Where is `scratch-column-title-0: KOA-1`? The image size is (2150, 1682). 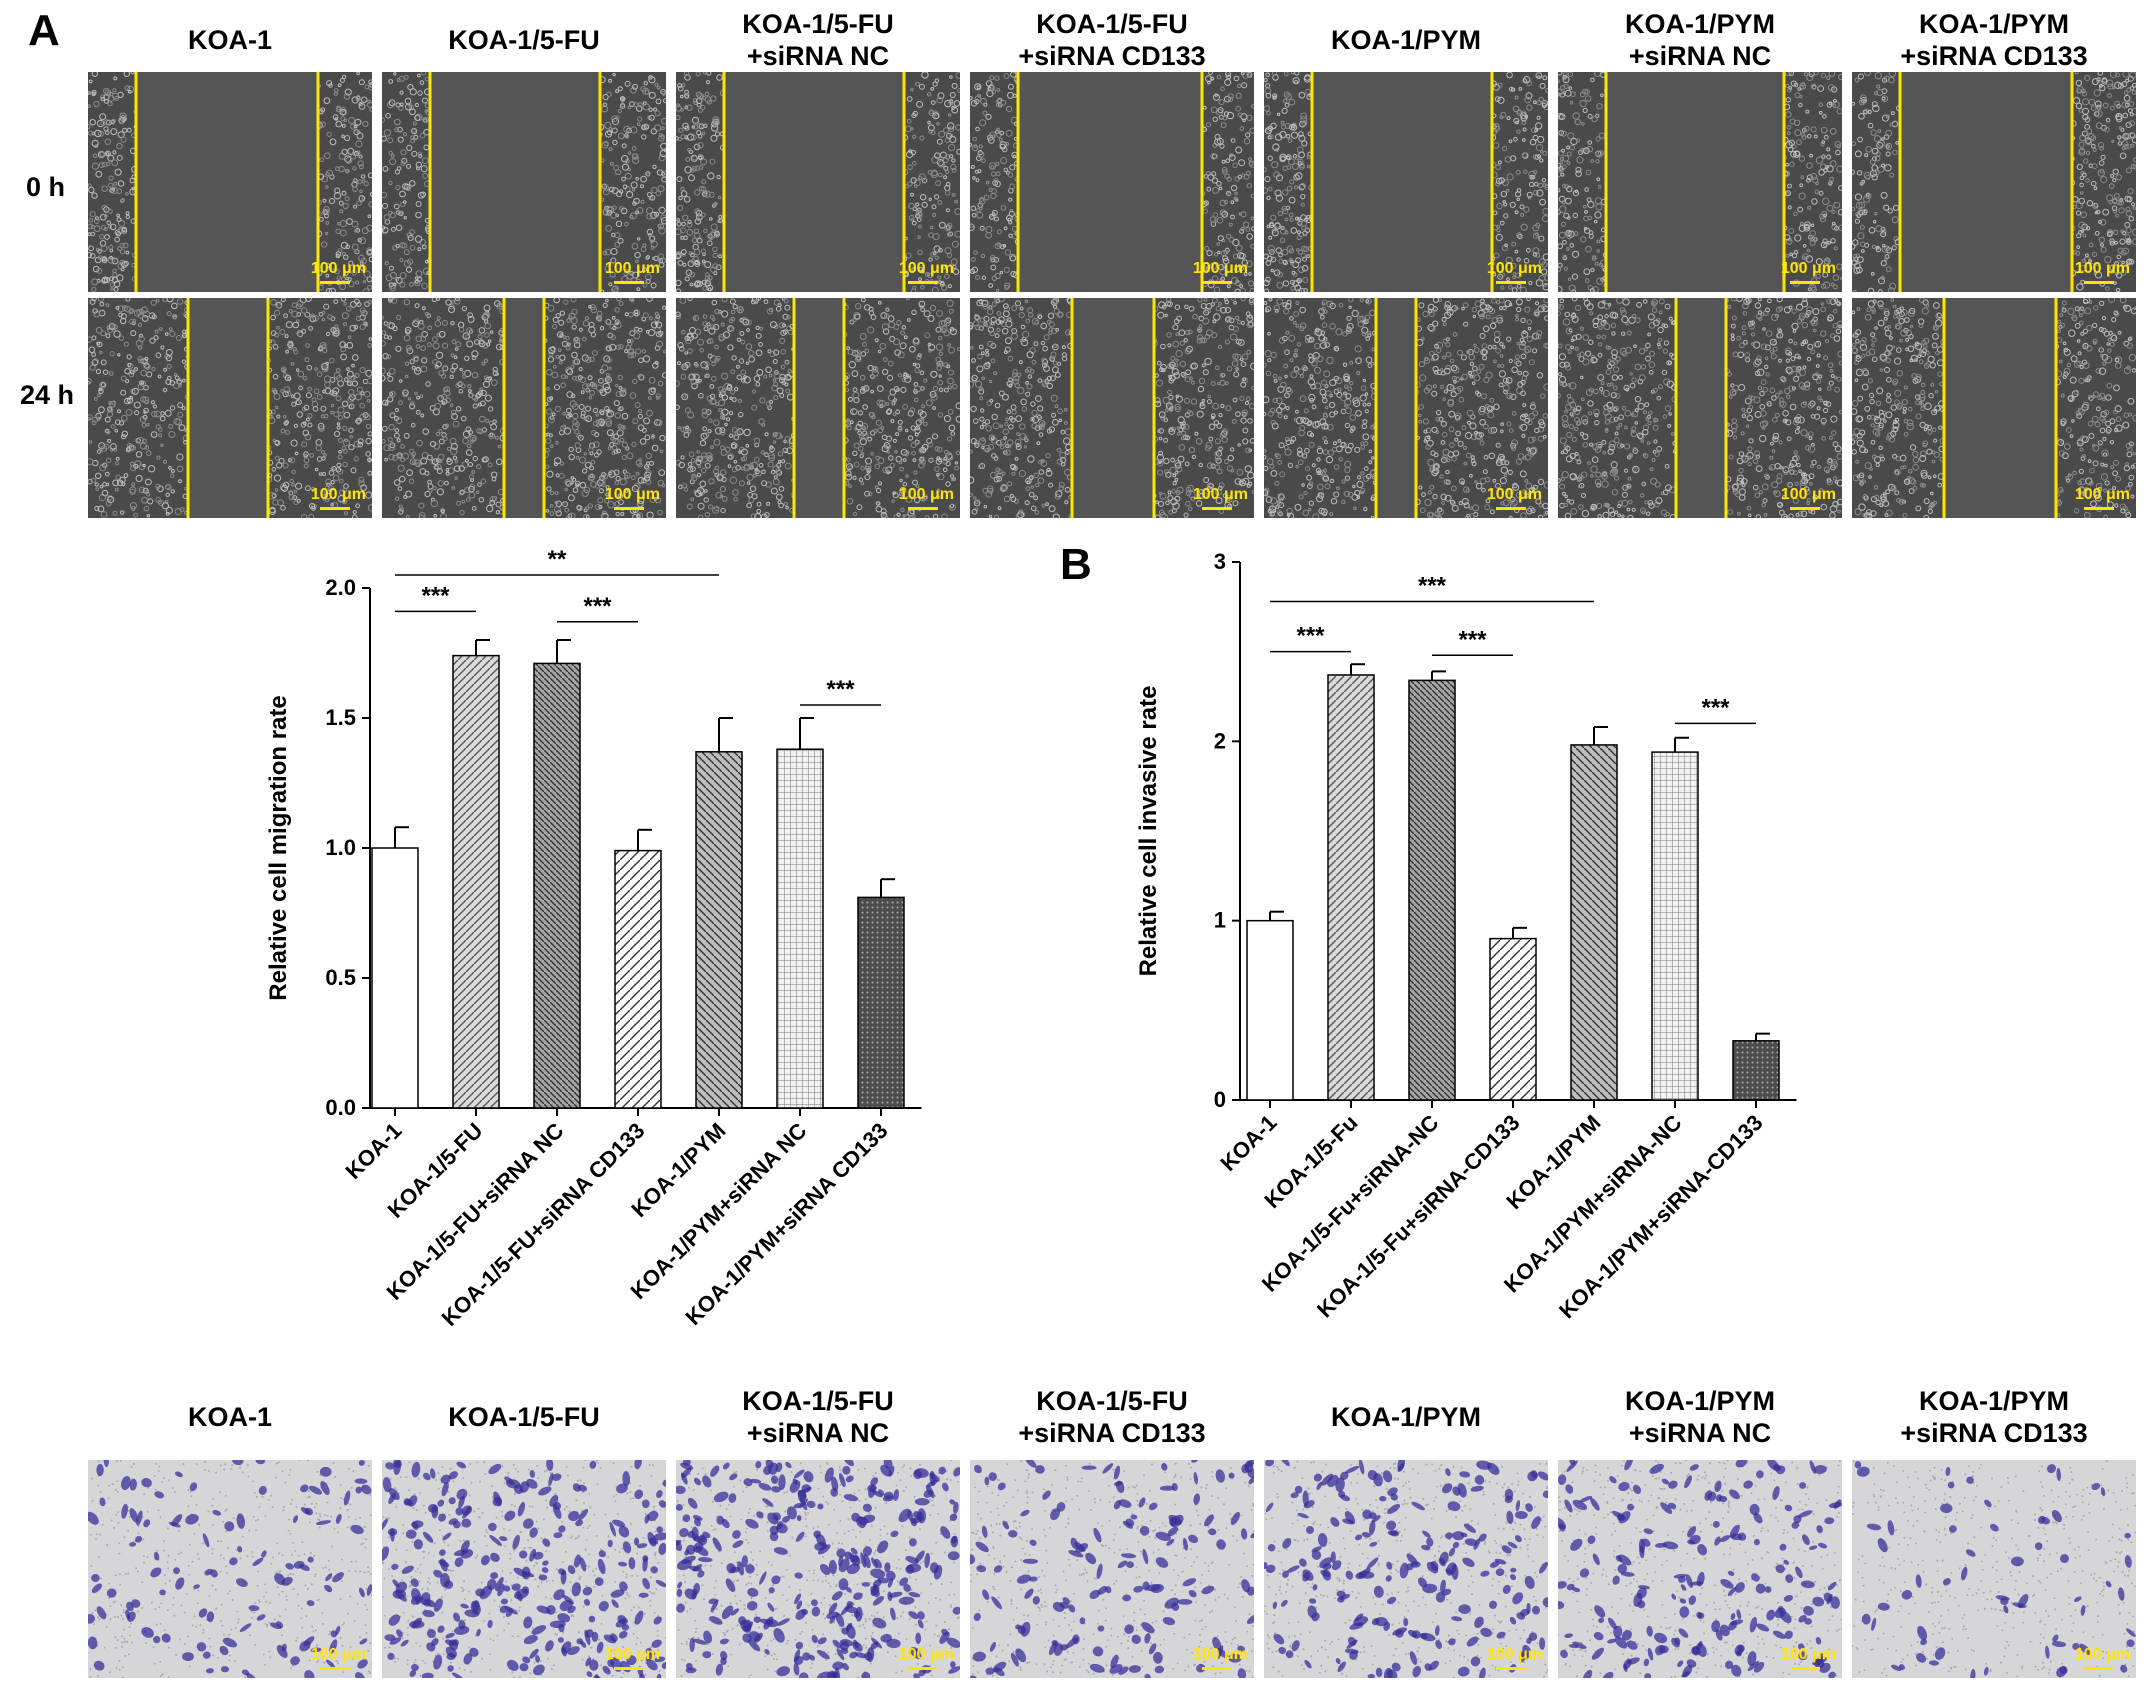
scratch-column-title-0: KOA-1 is located at coordinates (229, 40).